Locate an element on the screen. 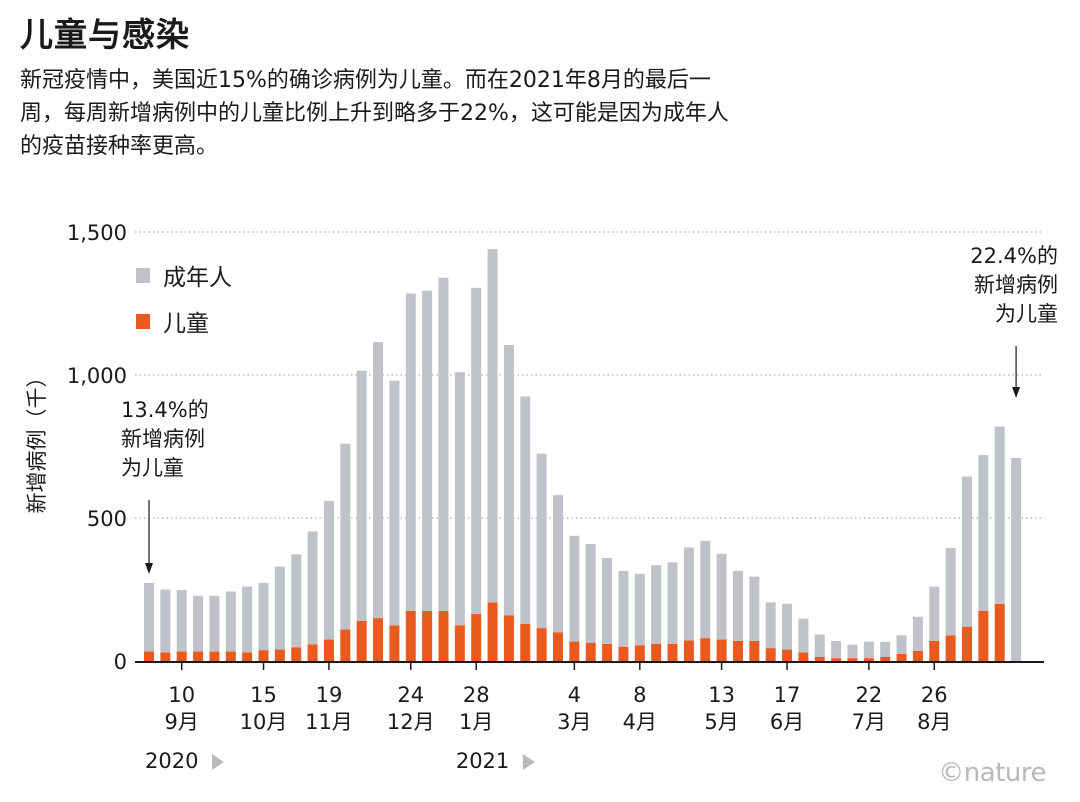  y-tick-label: 0 is located at coordinates (120, 662).